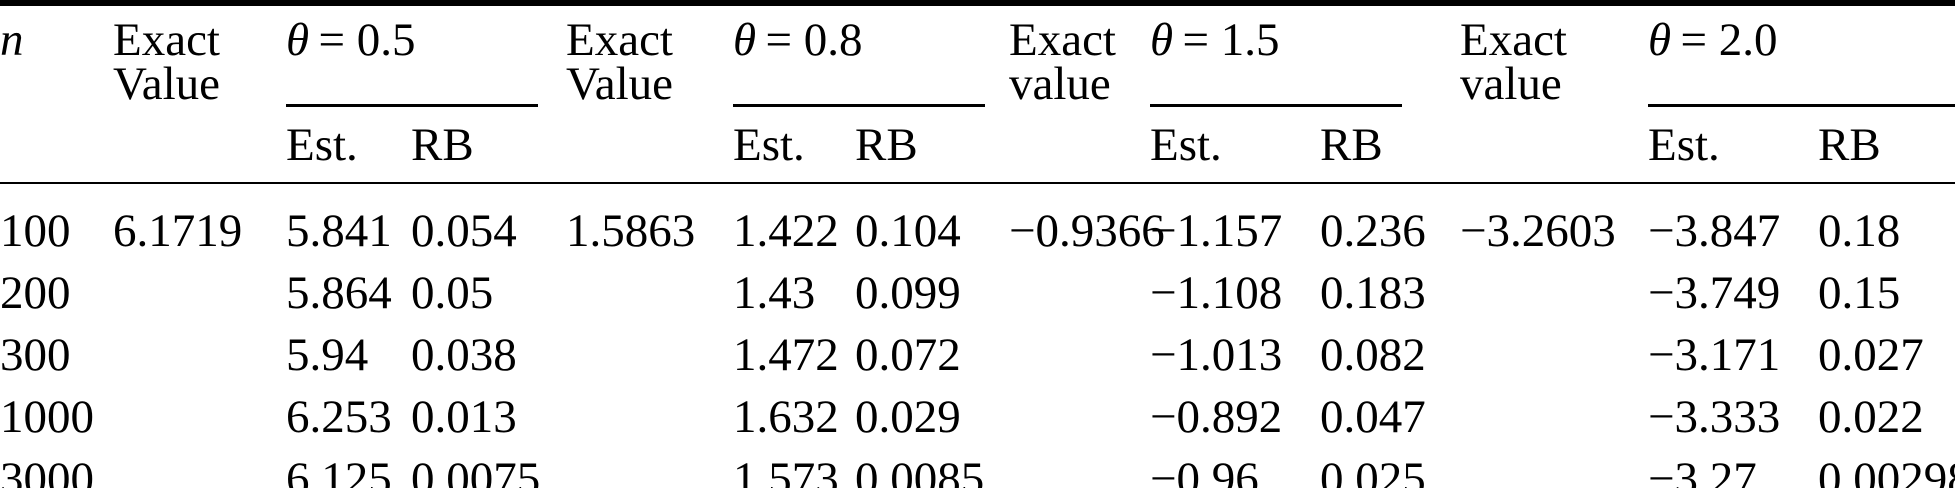 Image resolution: width=1955 pixels, height=488 pixels. What do you see at coordinates (1373, 293) in the screenshot?
I see `cell-rb: 0.183` at bounding box center [1373, 293].